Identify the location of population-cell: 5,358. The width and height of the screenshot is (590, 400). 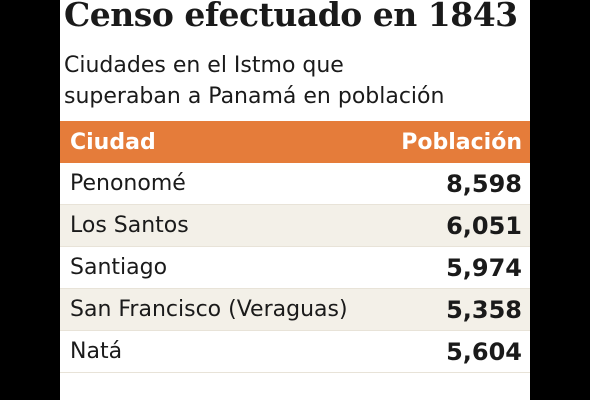
(484, 309).